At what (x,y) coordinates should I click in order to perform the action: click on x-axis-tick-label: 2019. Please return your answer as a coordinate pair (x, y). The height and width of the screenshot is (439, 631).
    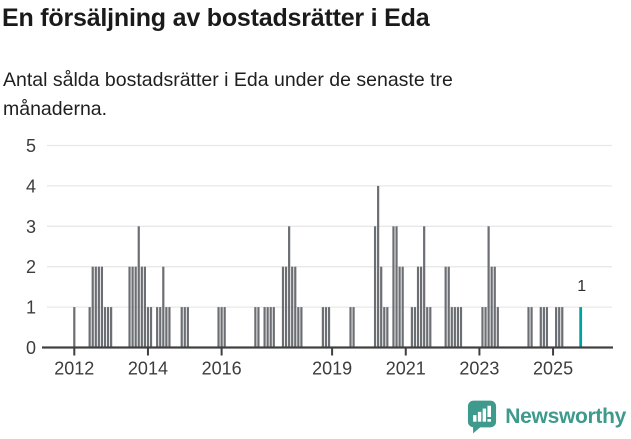
    Looking at the image, I should click on (332, 369).